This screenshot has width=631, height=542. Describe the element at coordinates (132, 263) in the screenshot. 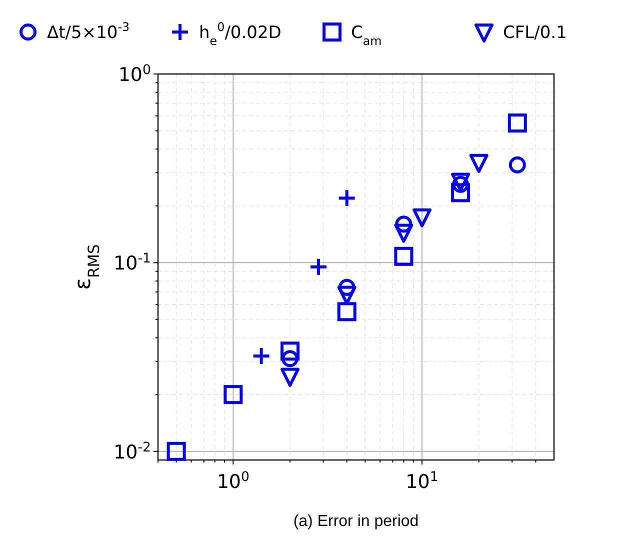

I see `y-tick-label: 10$^{-1}$` at that location.